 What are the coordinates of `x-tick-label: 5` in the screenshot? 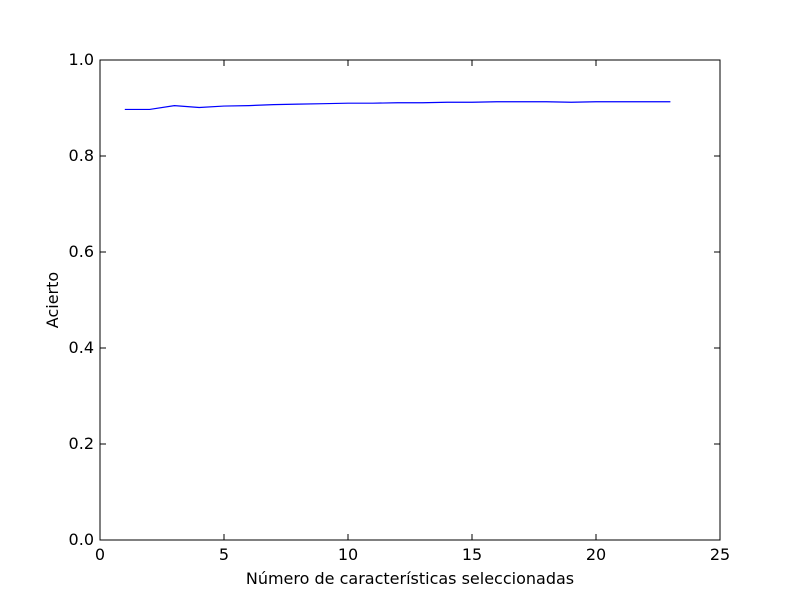 It's located at (224, 554).